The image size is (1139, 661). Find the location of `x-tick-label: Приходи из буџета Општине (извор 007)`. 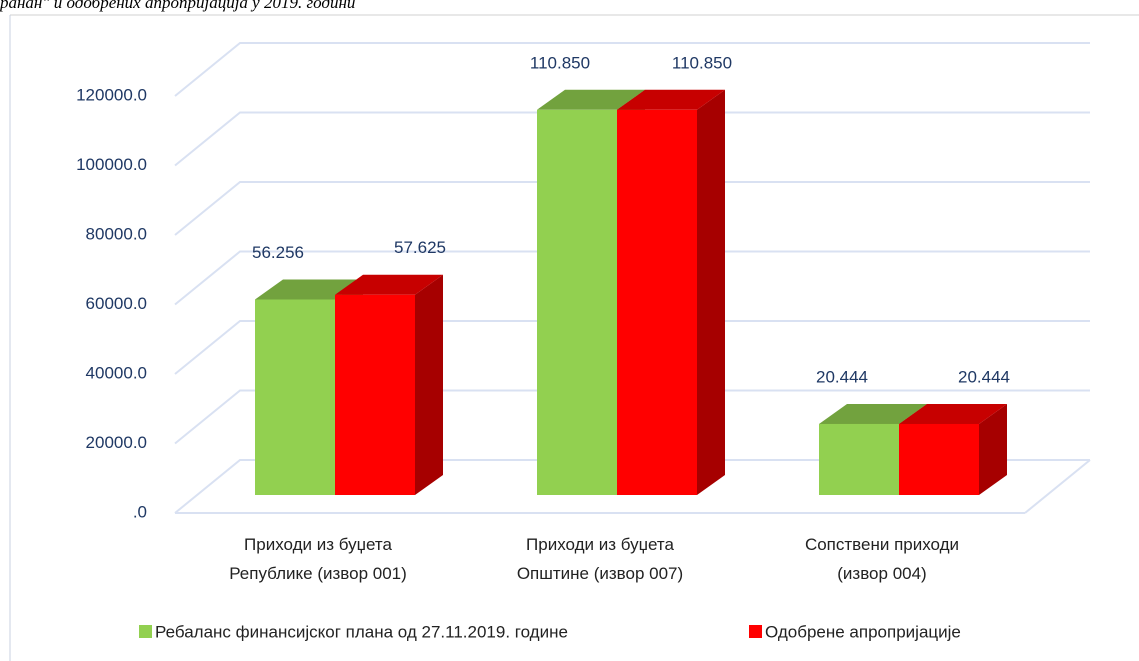

x-tick-label: Приходи из буџета Општине (извор 007) is located at coordinates (600, 559).